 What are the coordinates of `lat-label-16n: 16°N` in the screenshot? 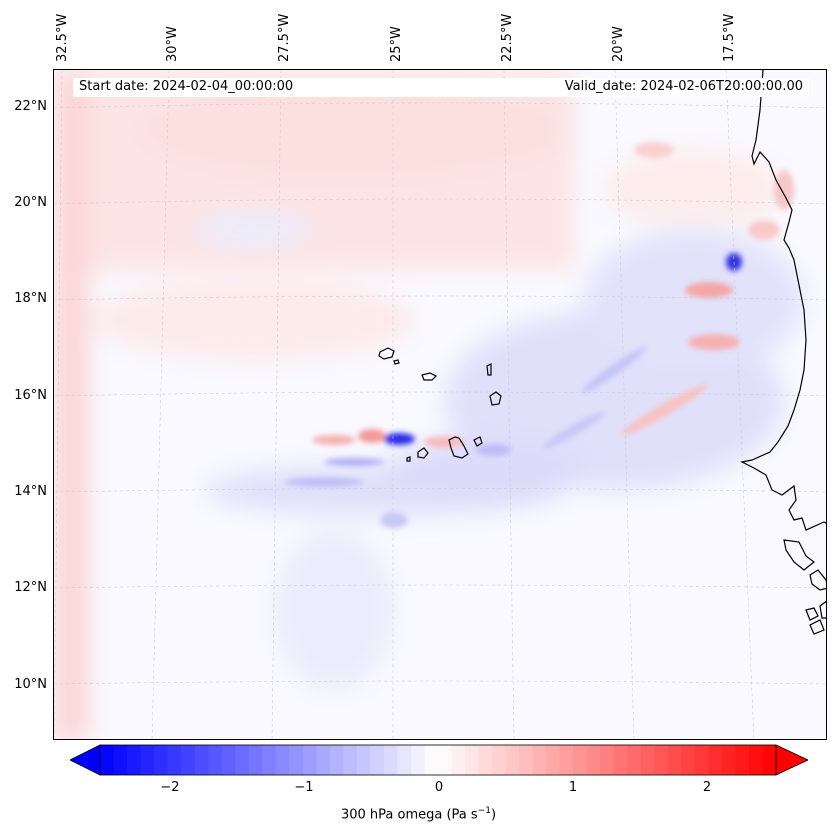 It's located at (30, 395).